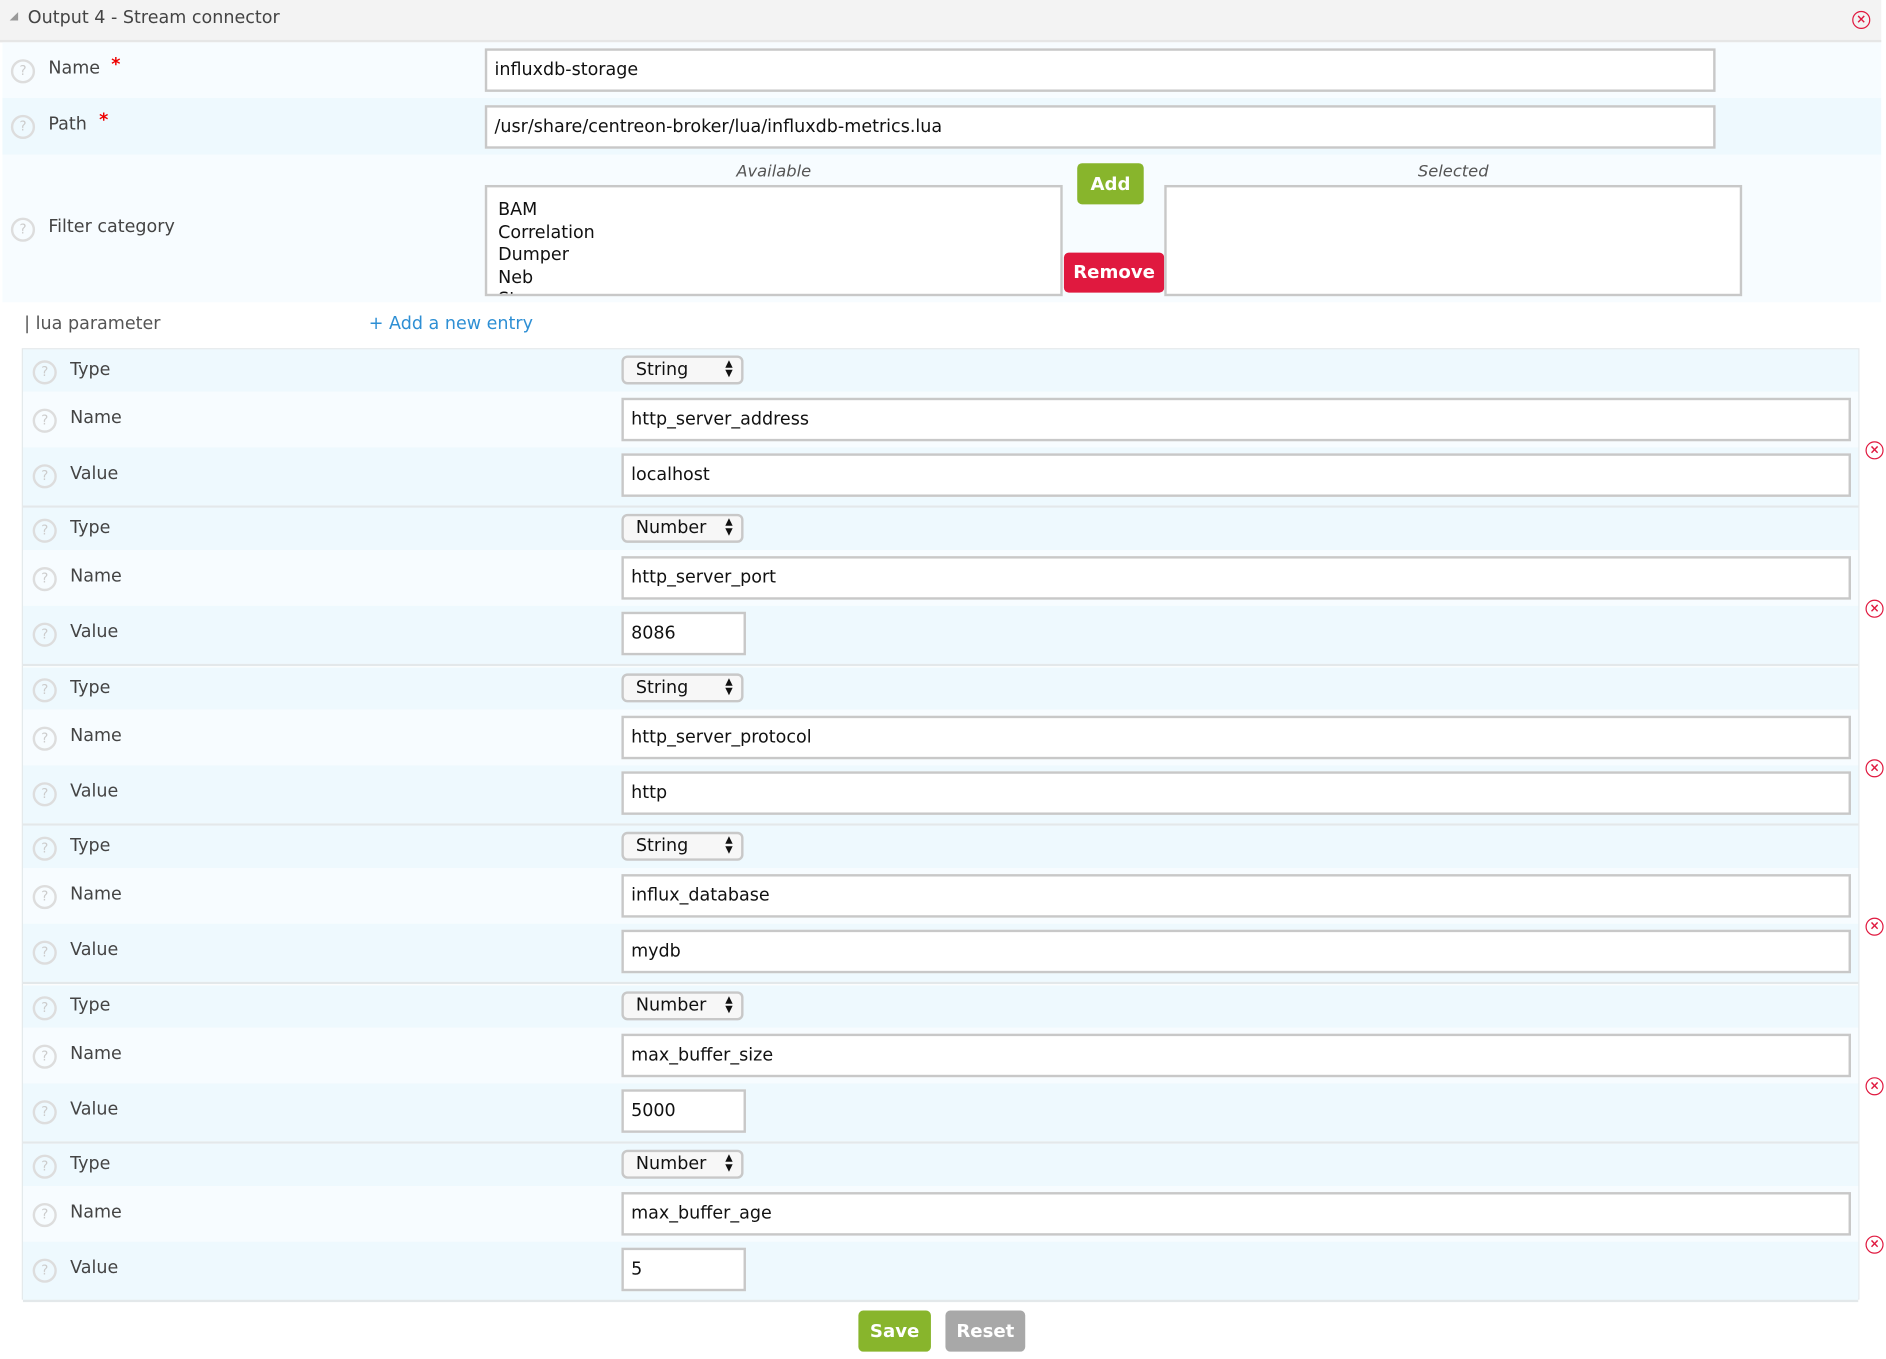 The image size is (1886, 1359). What do you see at coordinates (1236, 896) in the screenshot?
I see `param-name-input: influx_database` at bounding box center [1236, 896].